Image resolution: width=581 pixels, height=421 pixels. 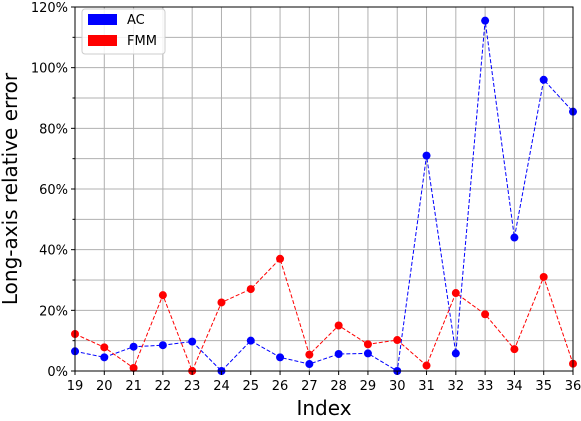 I want to click on y-tick-label: 120%, so click(x=49, y=8).